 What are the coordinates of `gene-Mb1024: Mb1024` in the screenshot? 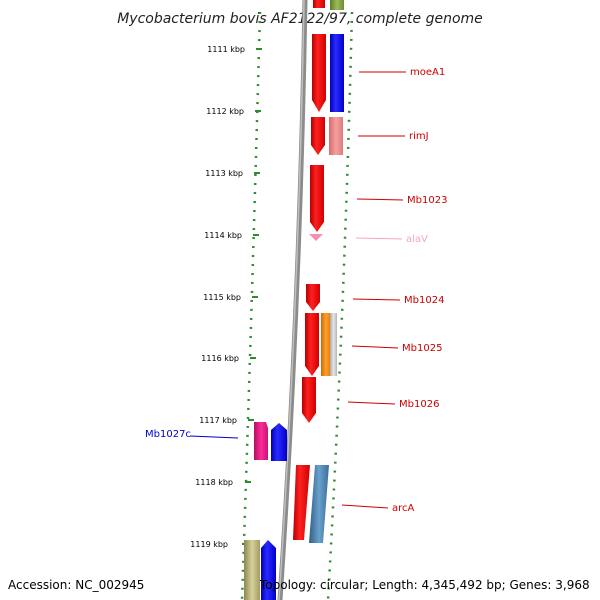 It's located at (375, 297).